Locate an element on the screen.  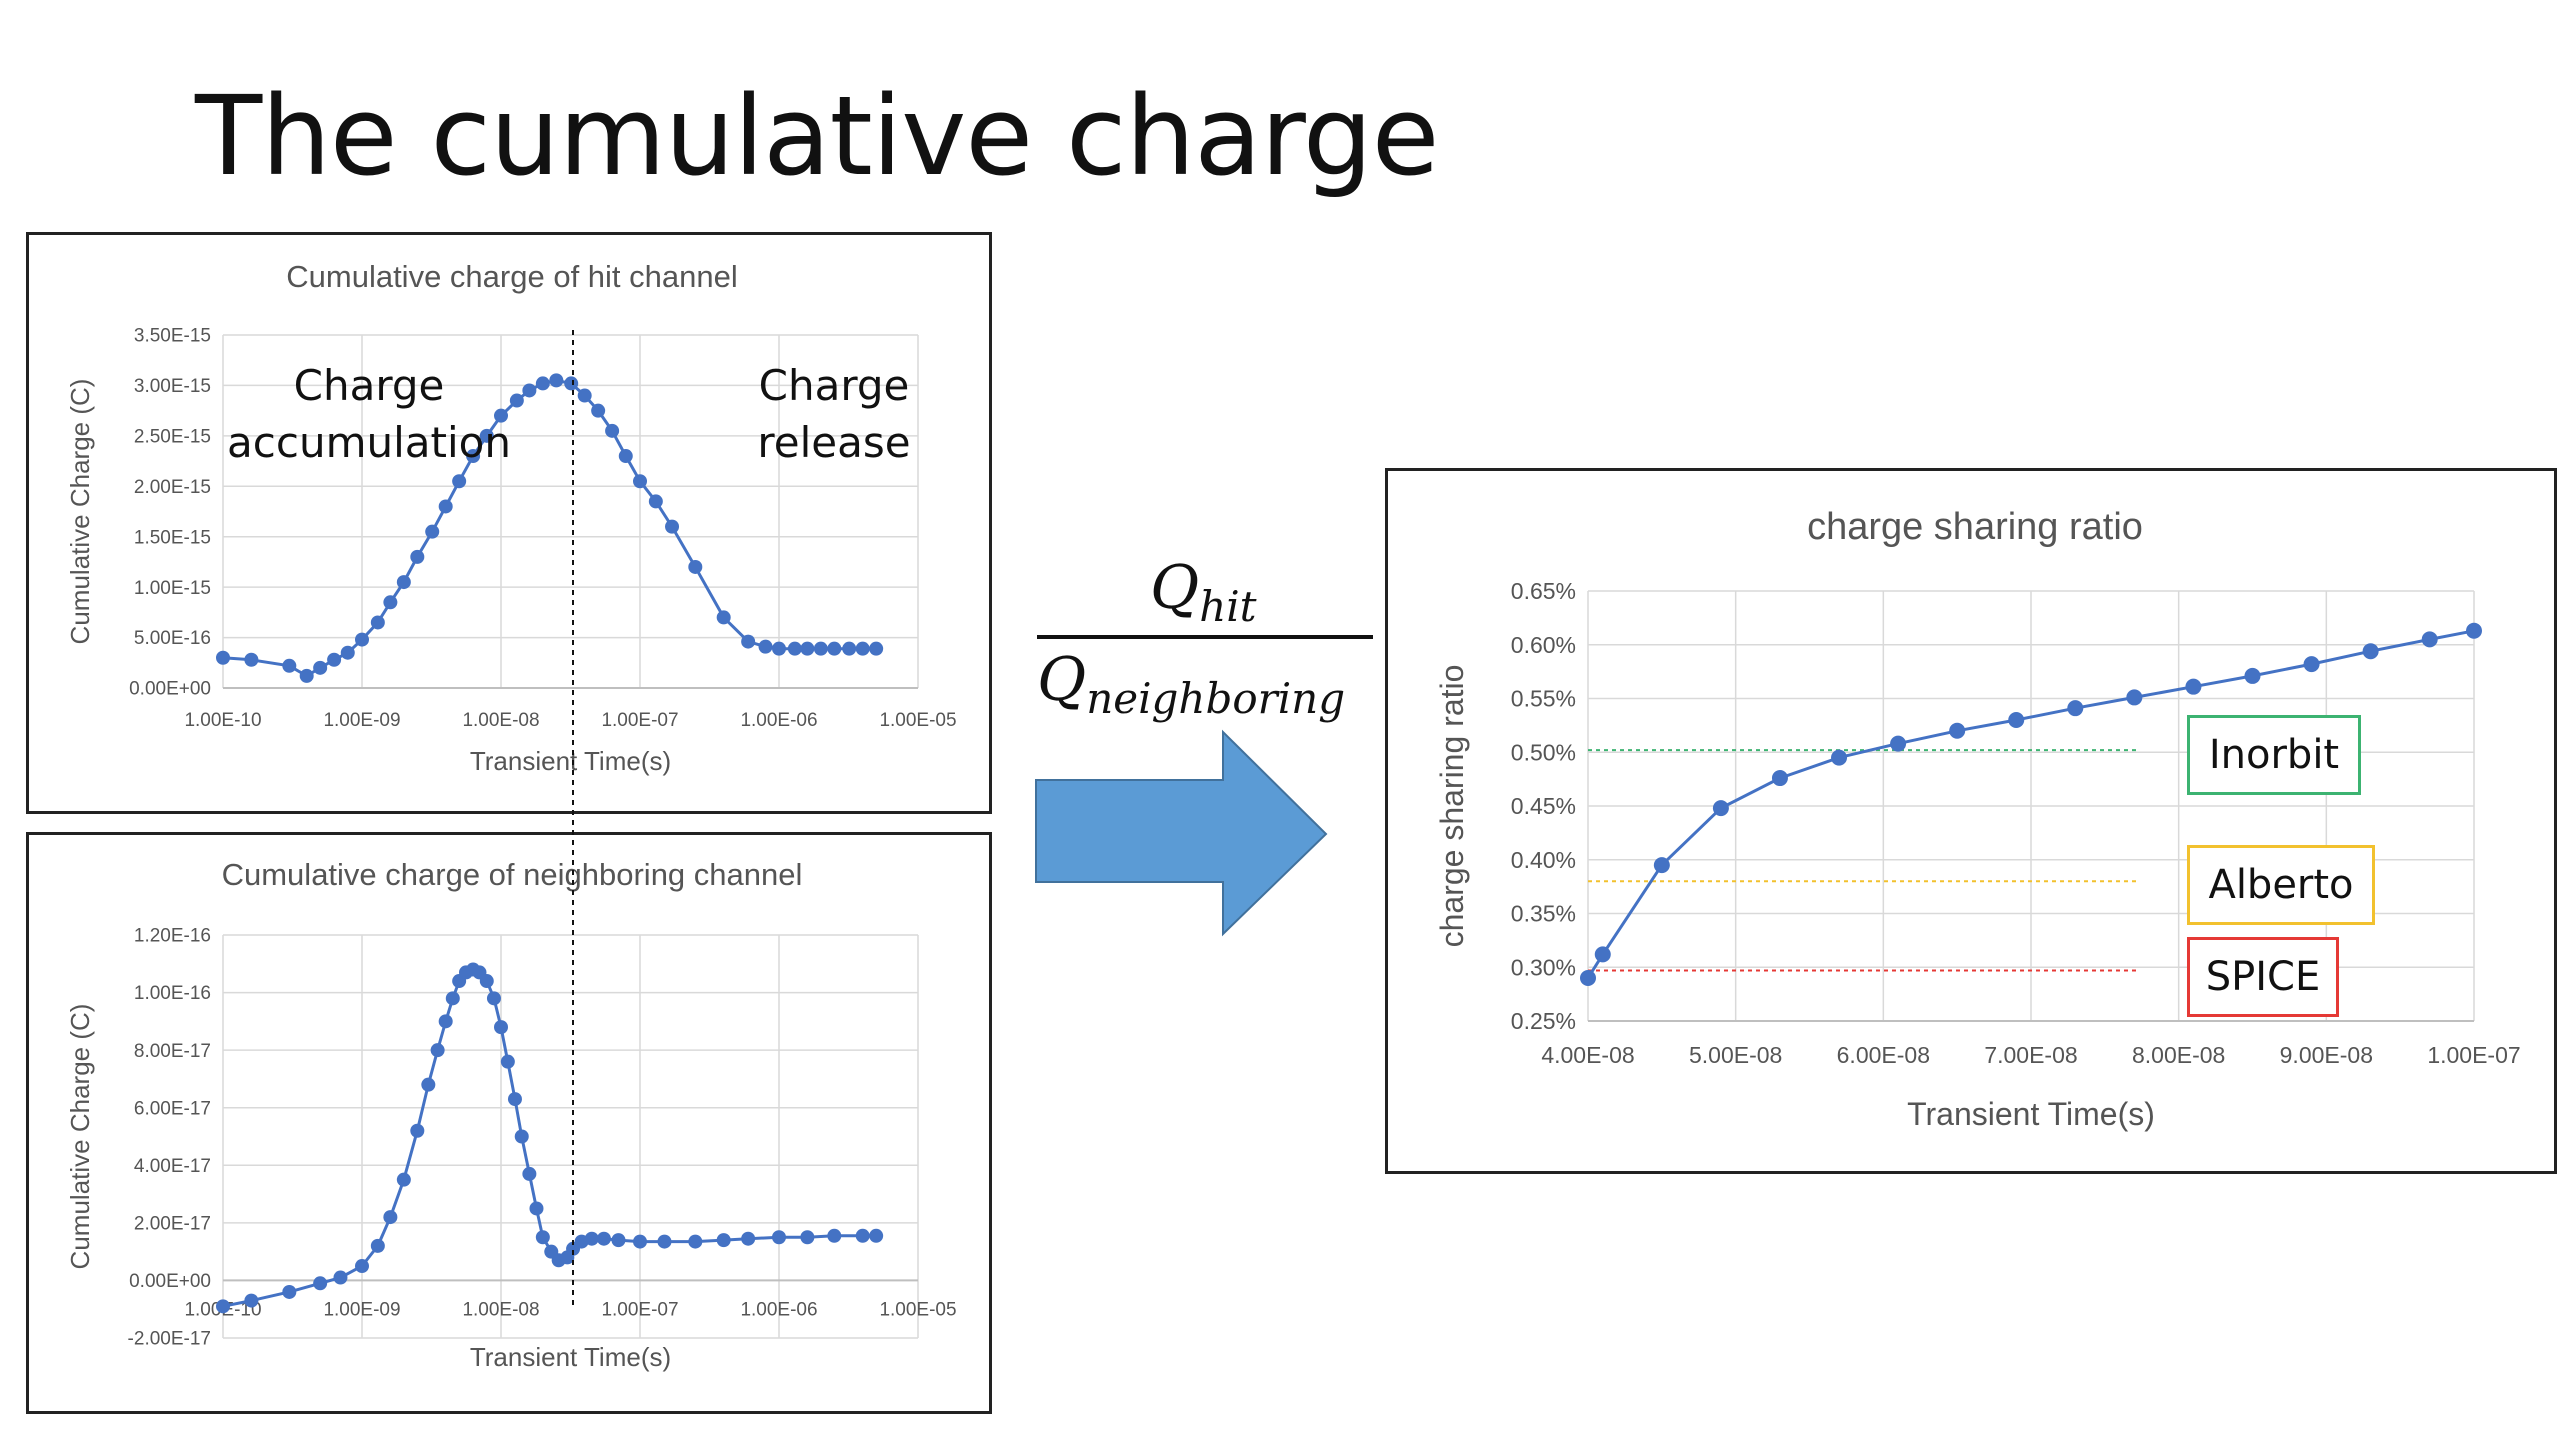
y-tick-label: 0.40% is located at coordinates (1543, 860).